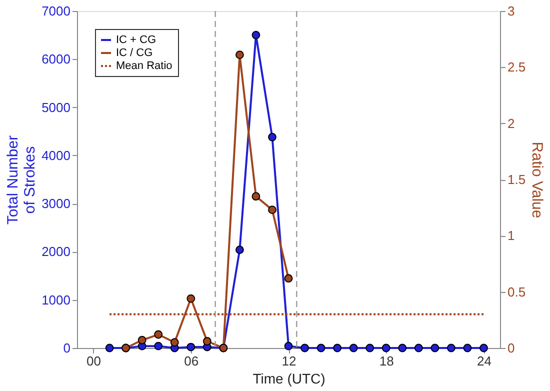 Image resolution: width=550 pixels, height=391 pixels. What do you see at coordinates (517, 292) in the screenshot?
I see `y2-tick-label: 0.5` at bounding box center [517, 292].